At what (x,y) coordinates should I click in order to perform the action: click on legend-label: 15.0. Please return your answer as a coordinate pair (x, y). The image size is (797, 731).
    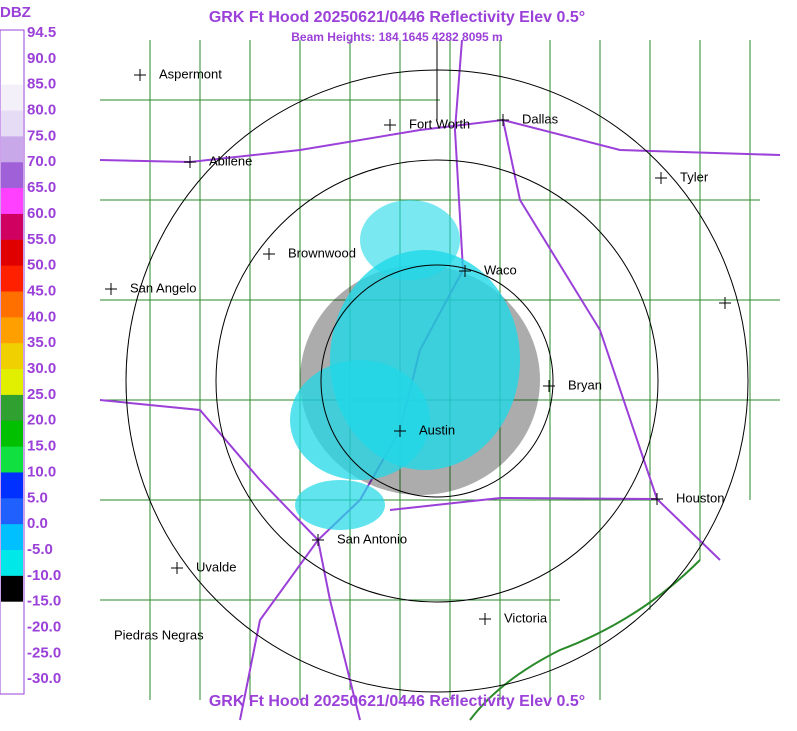
    Looking at the image, I should click on (41, 446).